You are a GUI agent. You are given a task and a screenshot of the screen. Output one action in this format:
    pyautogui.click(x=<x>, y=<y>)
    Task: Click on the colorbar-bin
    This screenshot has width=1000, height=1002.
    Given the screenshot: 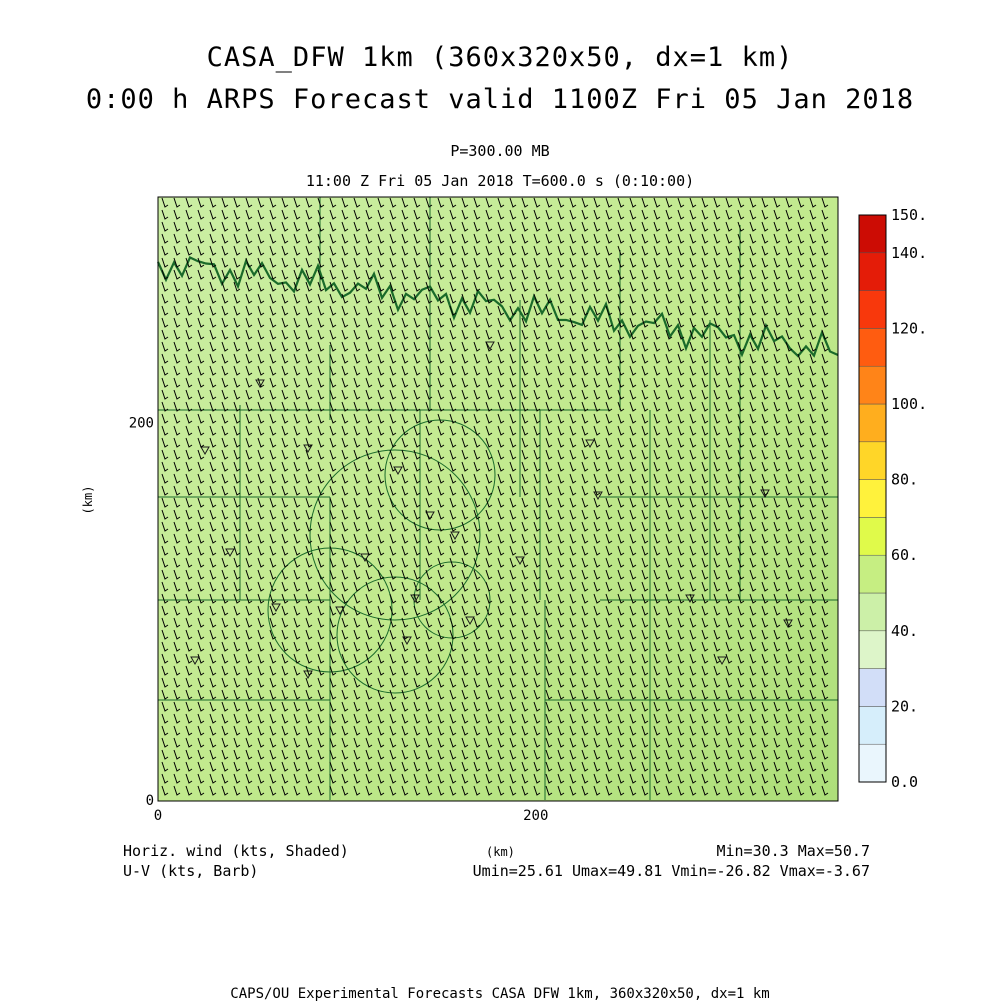 What is the action you would take?
    pyautogui.click(x=872, y=536)
    